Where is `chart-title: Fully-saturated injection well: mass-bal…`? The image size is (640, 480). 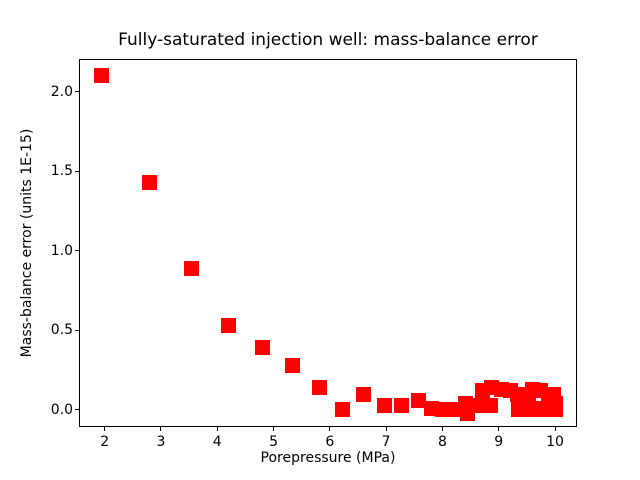
chart-title: Fully-saturated injection well: mass-bal… is located at coordinates (328, 40).